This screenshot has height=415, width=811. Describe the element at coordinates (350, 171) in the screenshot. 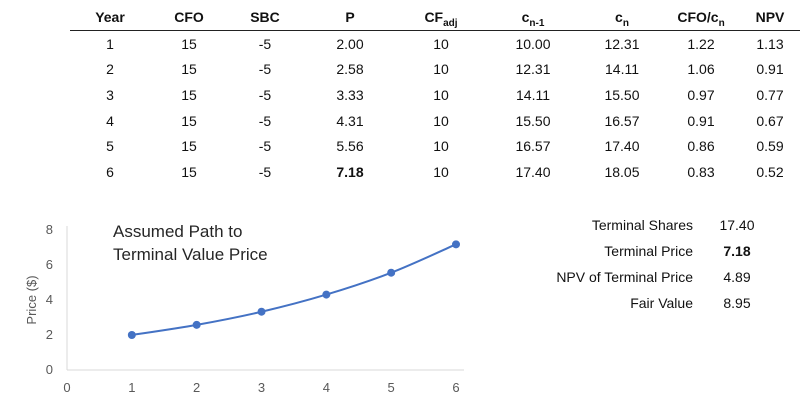

I see `cell-p: 7.18` at that location.